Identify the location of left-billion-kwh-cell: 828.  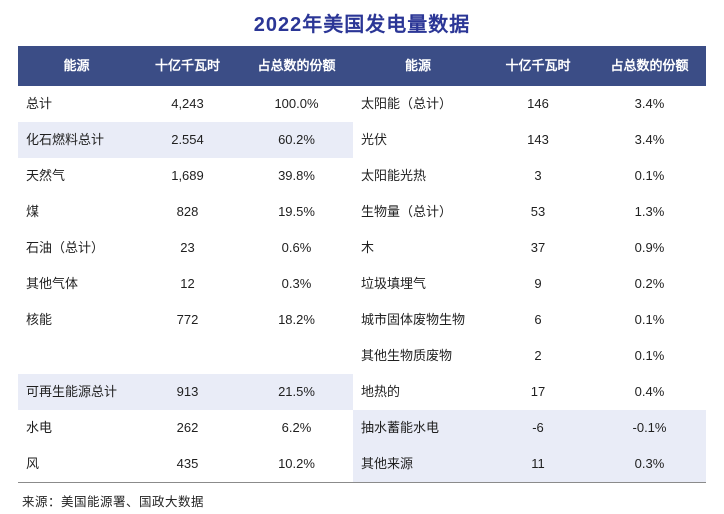
(187, 211).